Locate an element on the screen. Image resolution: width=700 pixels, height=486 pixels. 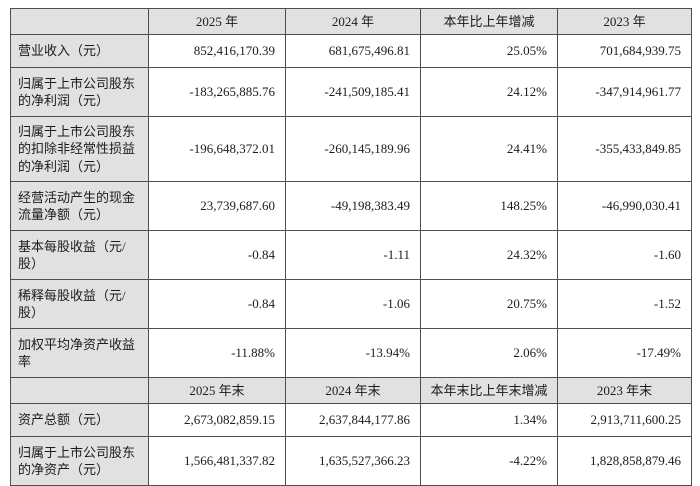
value-2023: -347,914,961.77 is located at coordinates (624, 92).